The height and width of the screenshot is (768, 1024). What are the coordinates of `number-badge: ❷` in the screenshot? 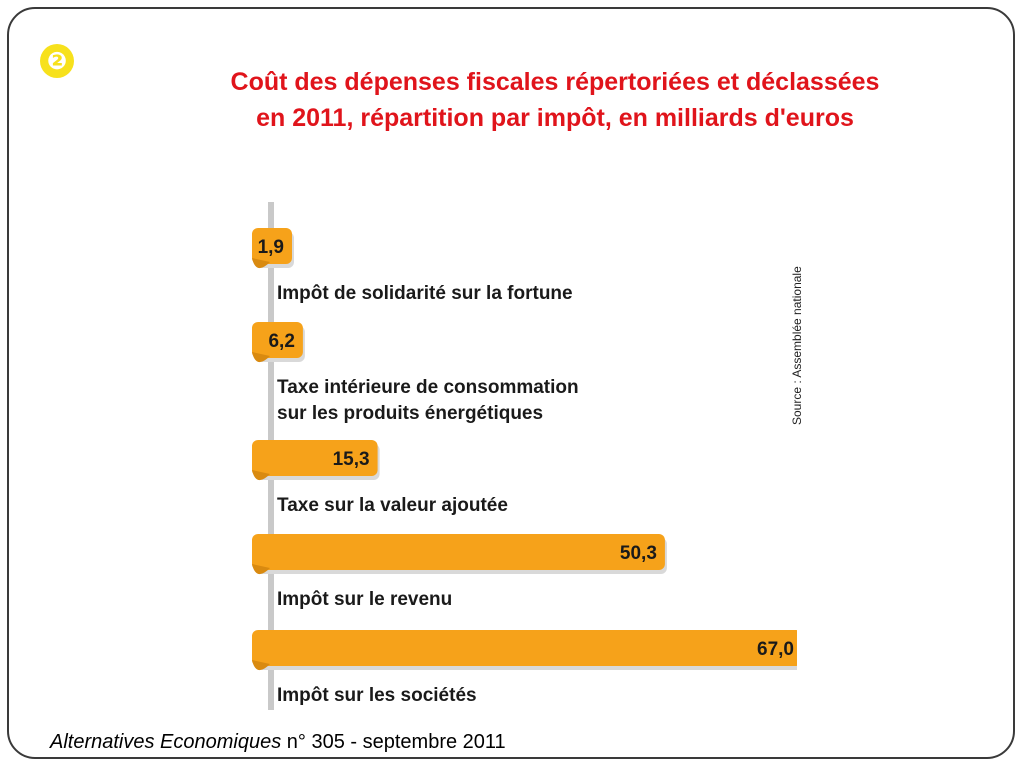 It's located at (57, 61).